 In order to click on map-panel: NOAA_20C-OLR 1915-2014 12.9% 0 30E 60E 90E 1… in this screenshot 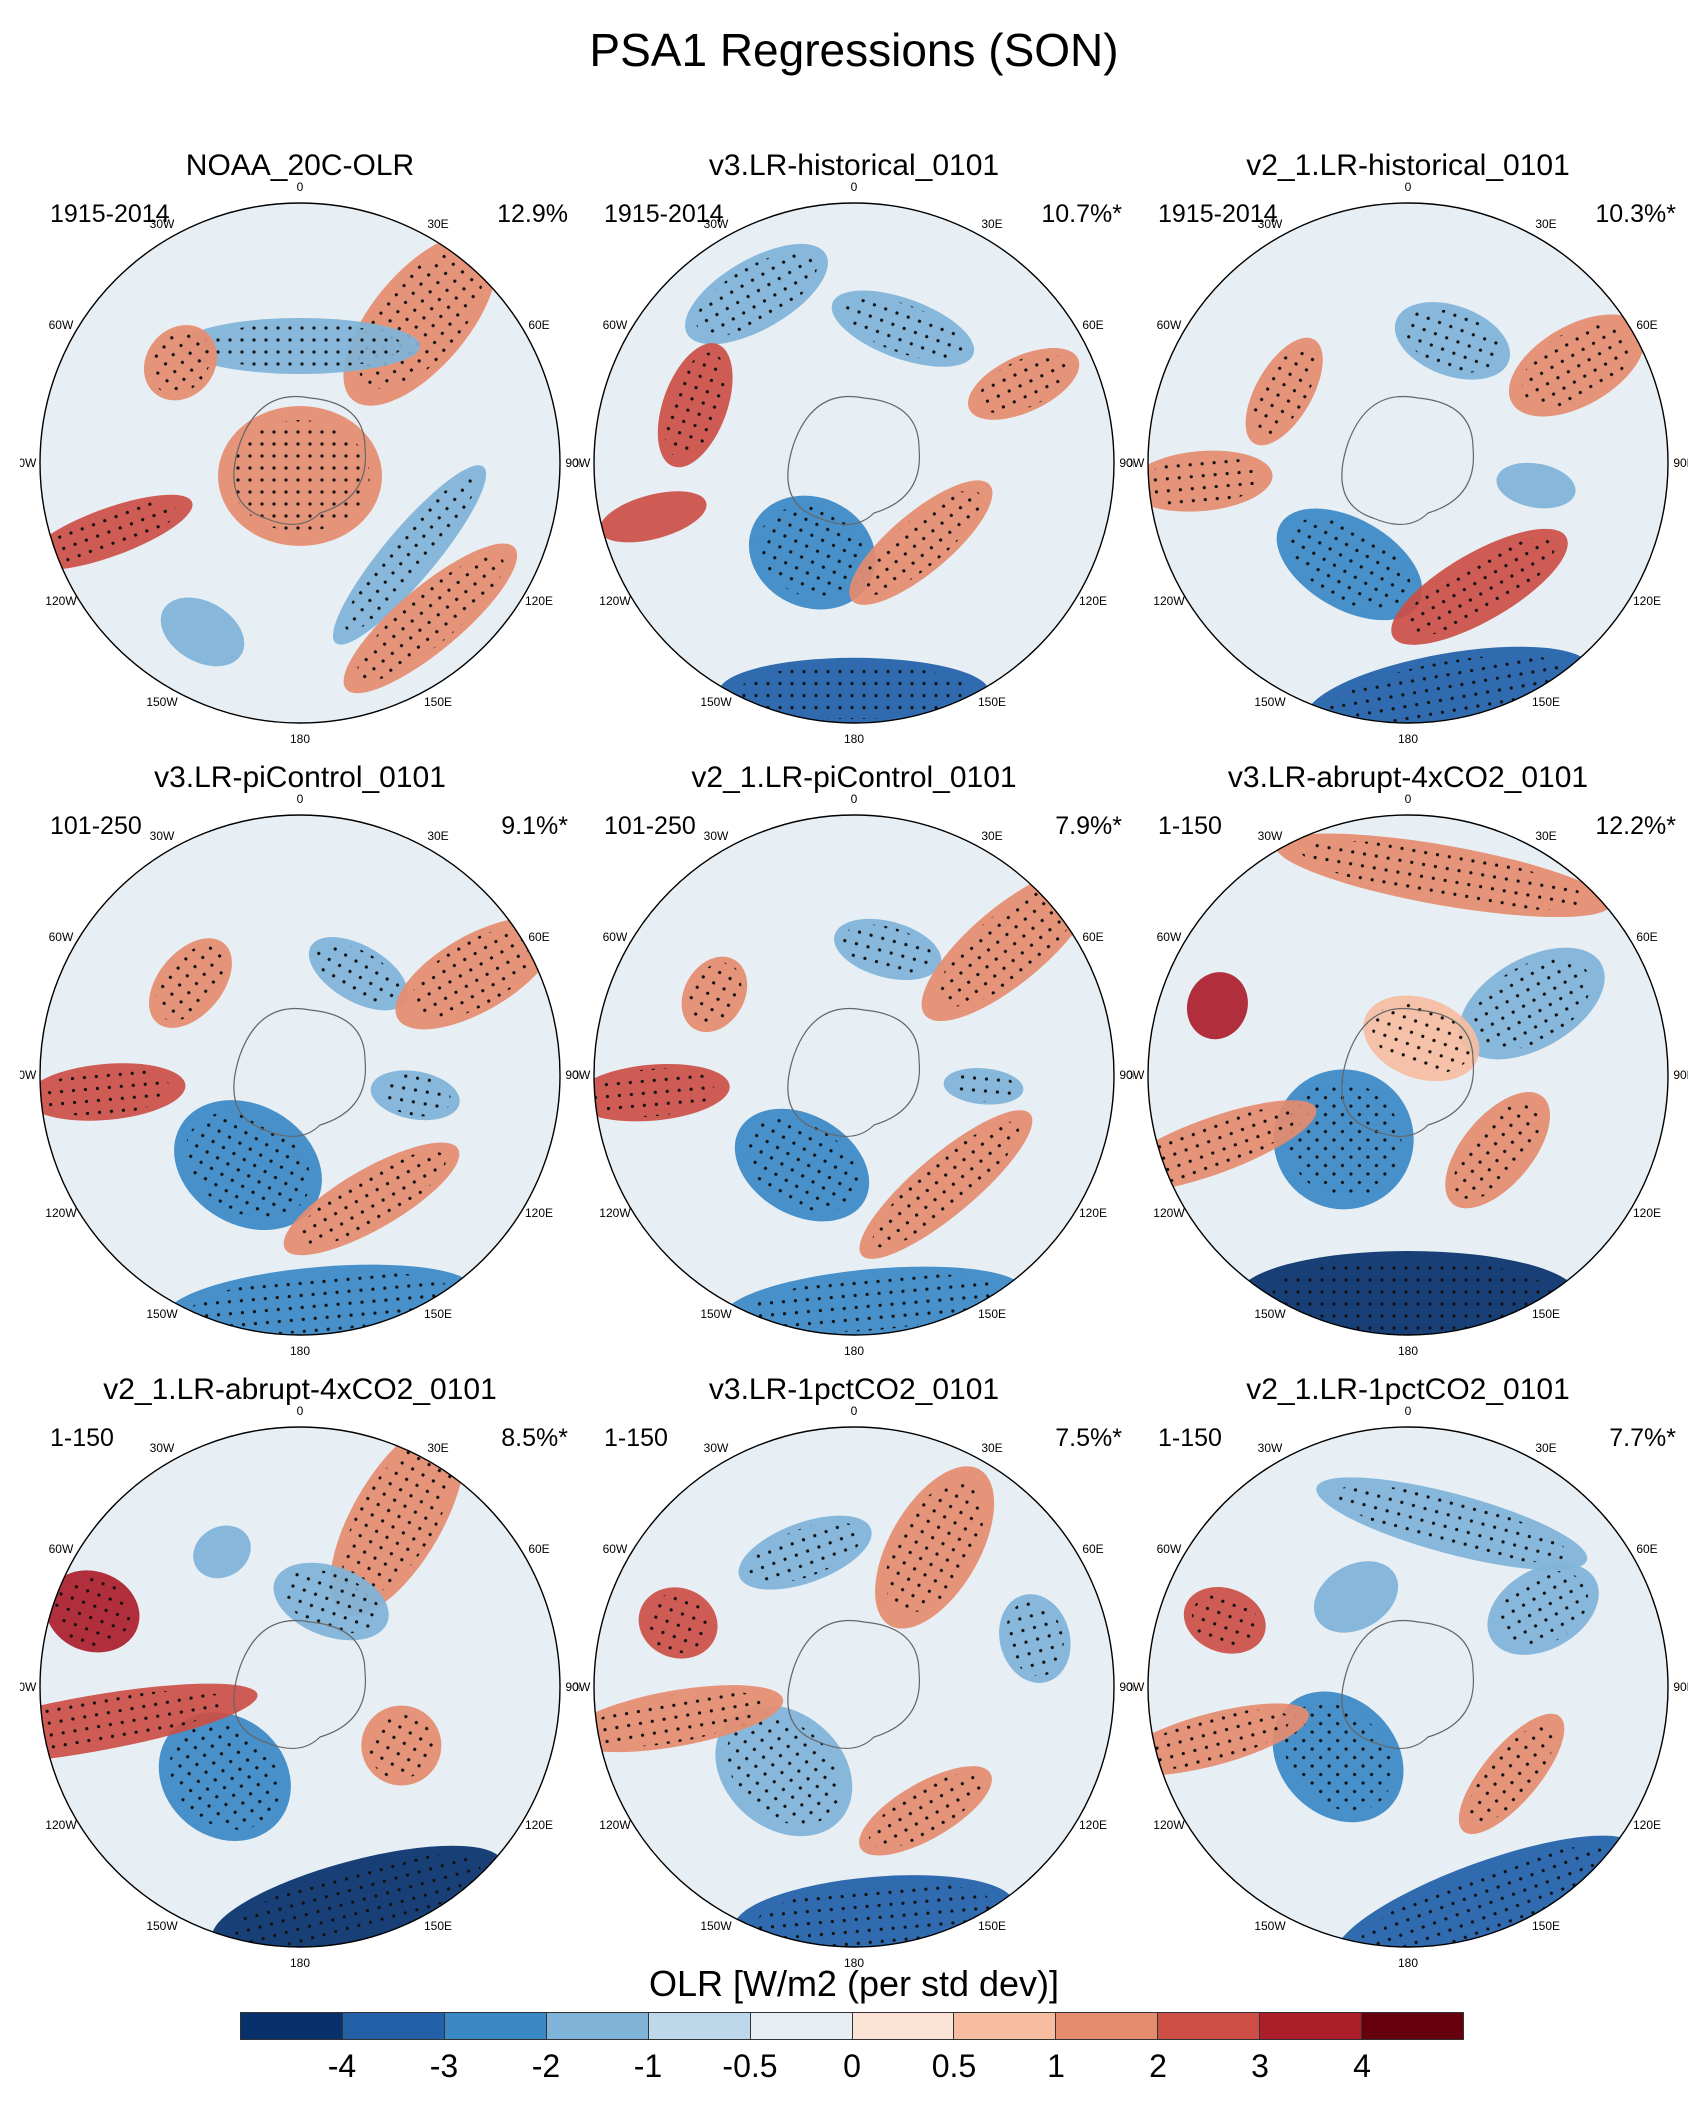, I will do `click(300, 448)`.